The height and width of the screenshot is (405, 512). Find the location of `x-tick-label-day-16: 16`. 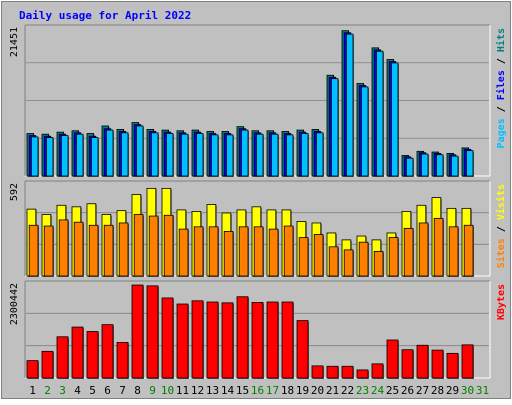

x-tick-label-day-16: 16 is located at coordinates (257, 390).